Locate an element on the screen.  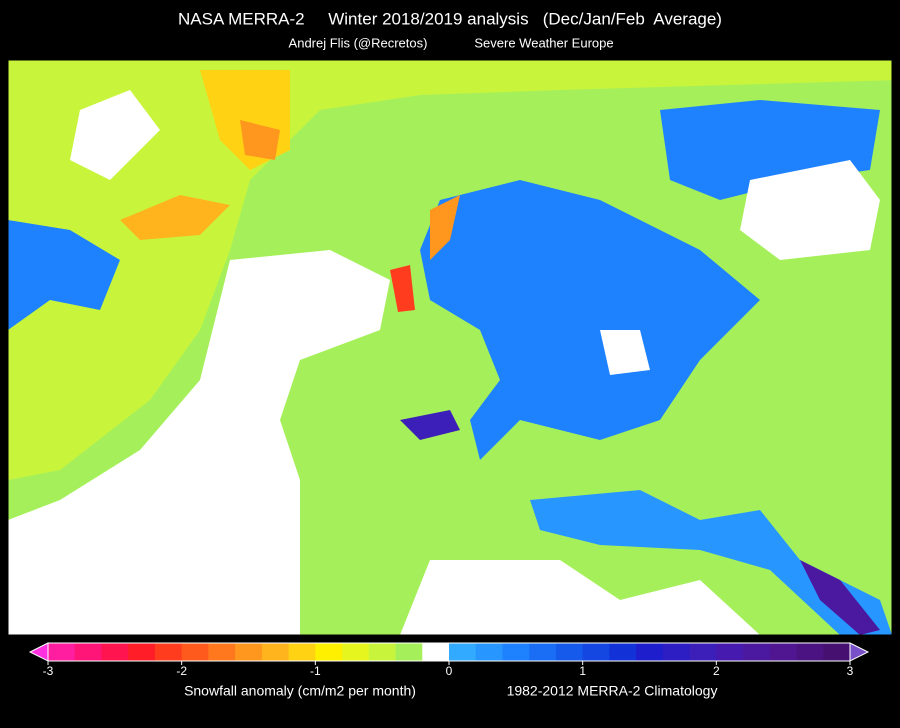
colorbar-tick-label: -3 is located at coordinates (48, 671).